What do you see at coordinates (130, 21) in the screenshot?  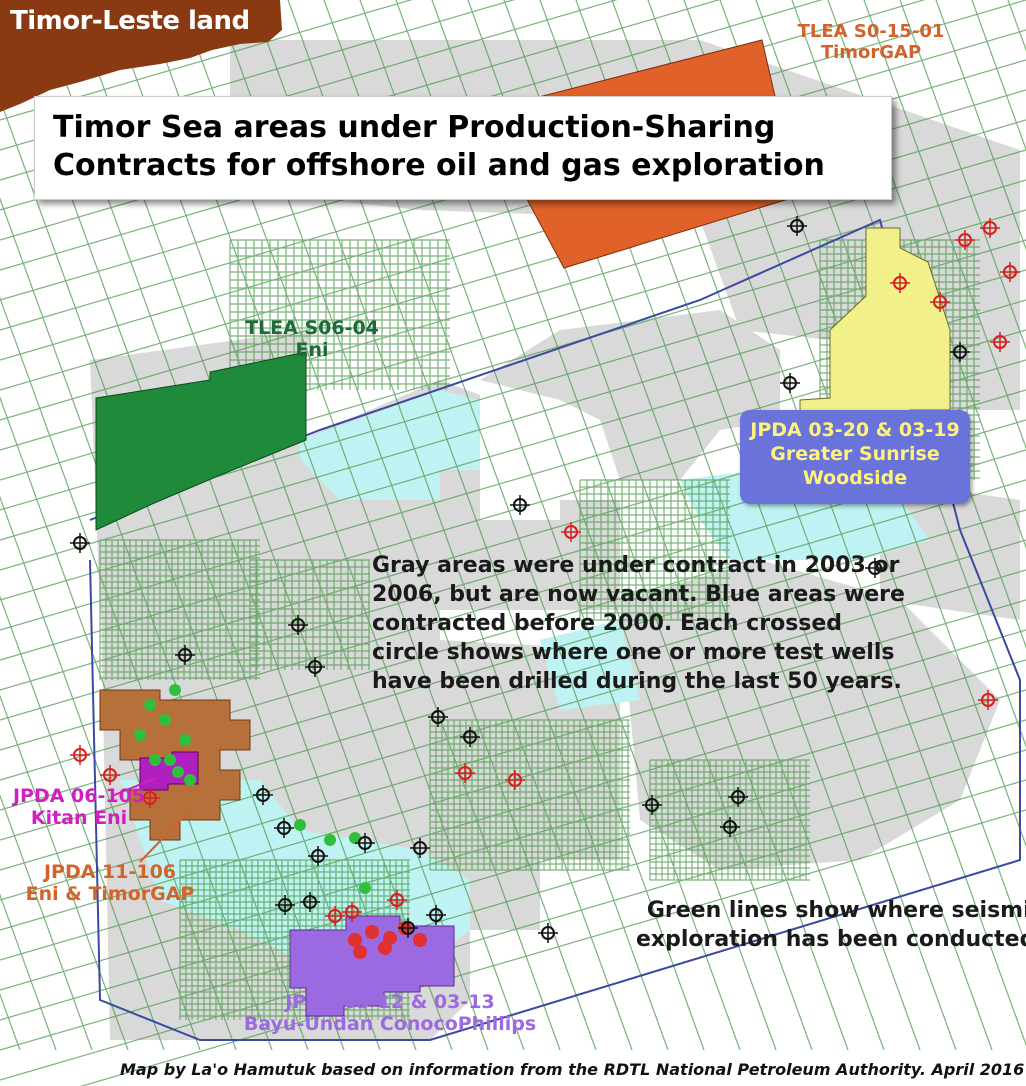 I see `land-label: Timor-Leste land` at bounding box center [130, 21].